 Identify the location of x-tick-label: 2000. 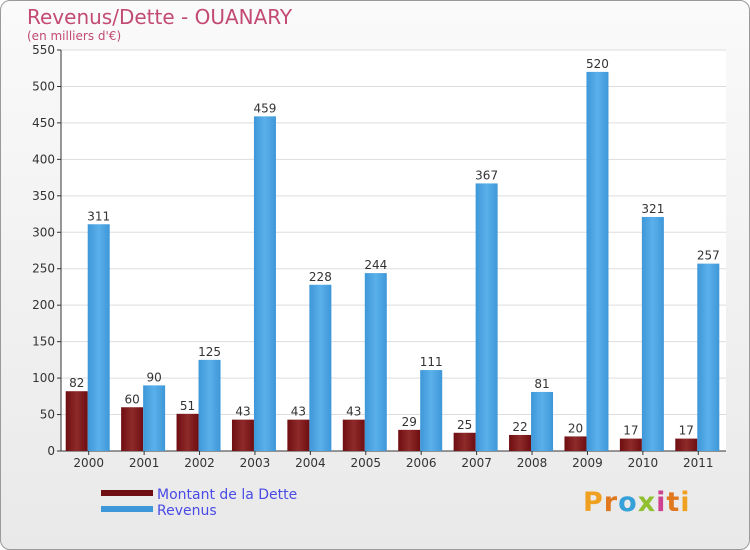
(88, 463).